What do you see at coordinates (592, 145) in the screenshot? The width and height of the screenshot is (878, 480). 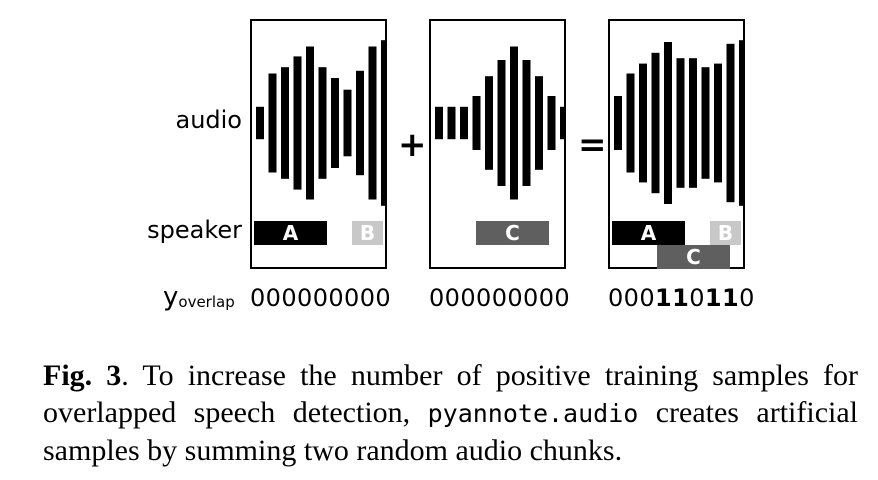 I see `equals-operator: =` at bounding box center [592, 145].